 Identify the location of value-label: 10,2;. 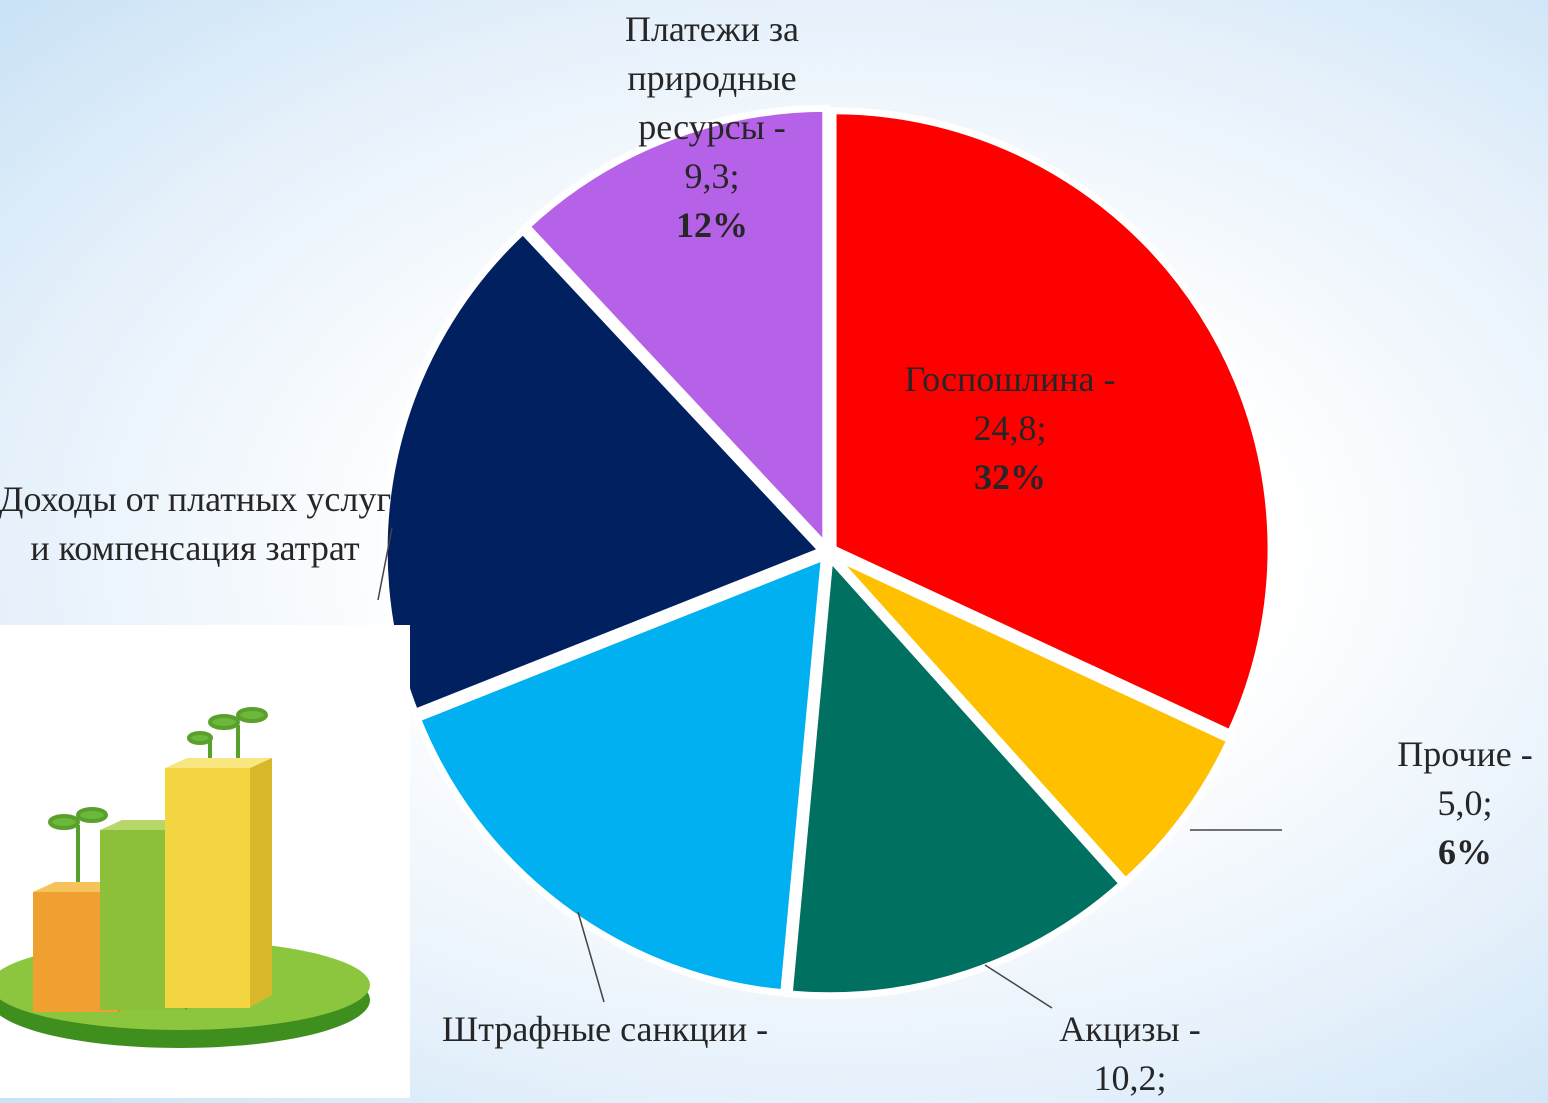
(1130, 1078).